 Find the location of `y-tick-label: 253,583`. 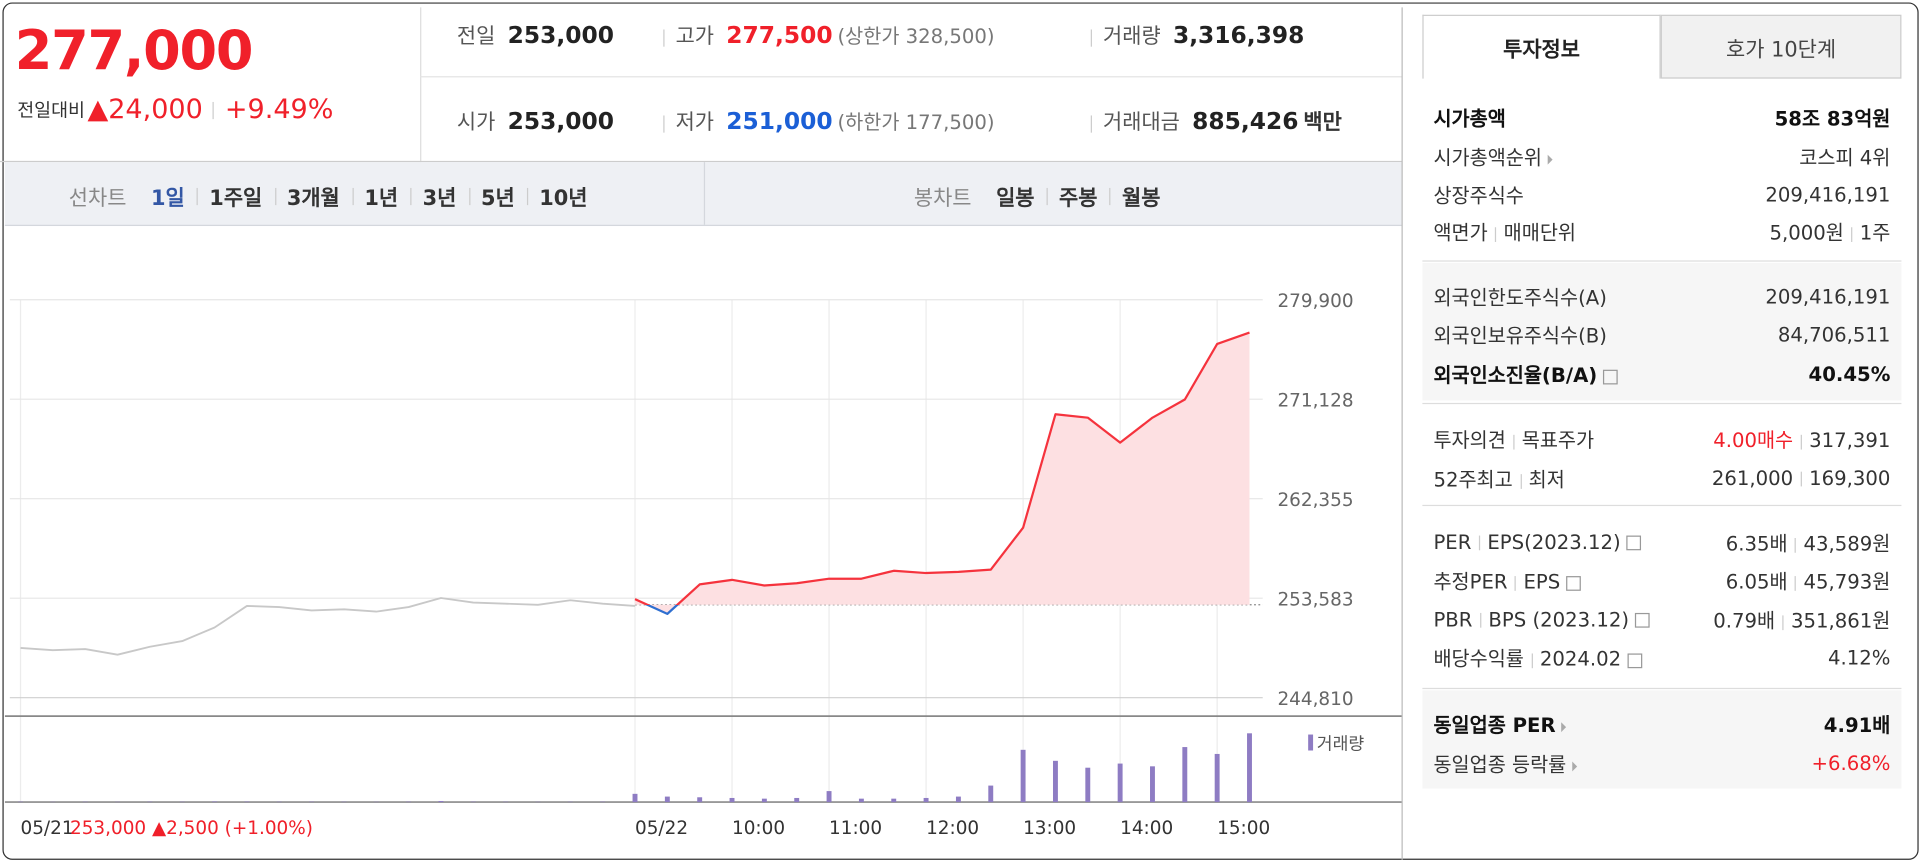

y-tick-label: 253,583 is located at coordinates (1315, 600).